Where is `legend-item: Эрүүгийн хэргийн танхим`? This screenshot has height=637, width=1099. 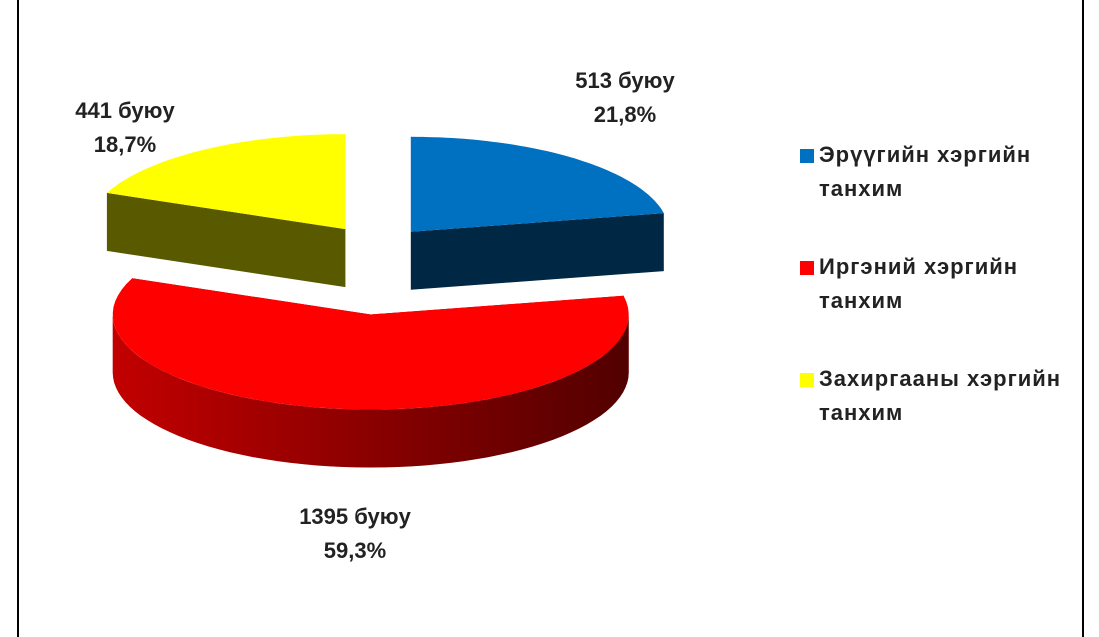
legend-item: Эрүүгийн хэргийн танхим is located at coordinates (935, 172).